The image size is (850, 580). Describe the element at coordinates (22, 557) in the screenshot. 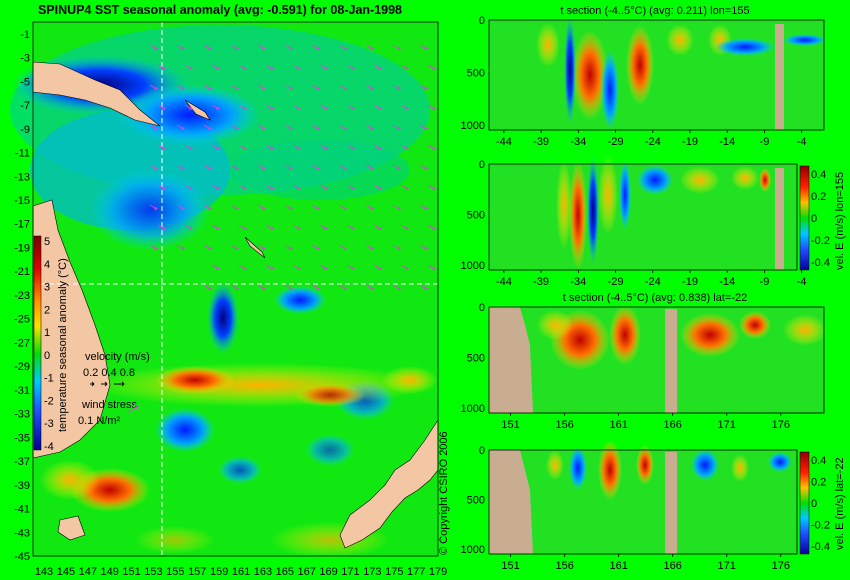

I see `map-y-tick: -45` at that location.